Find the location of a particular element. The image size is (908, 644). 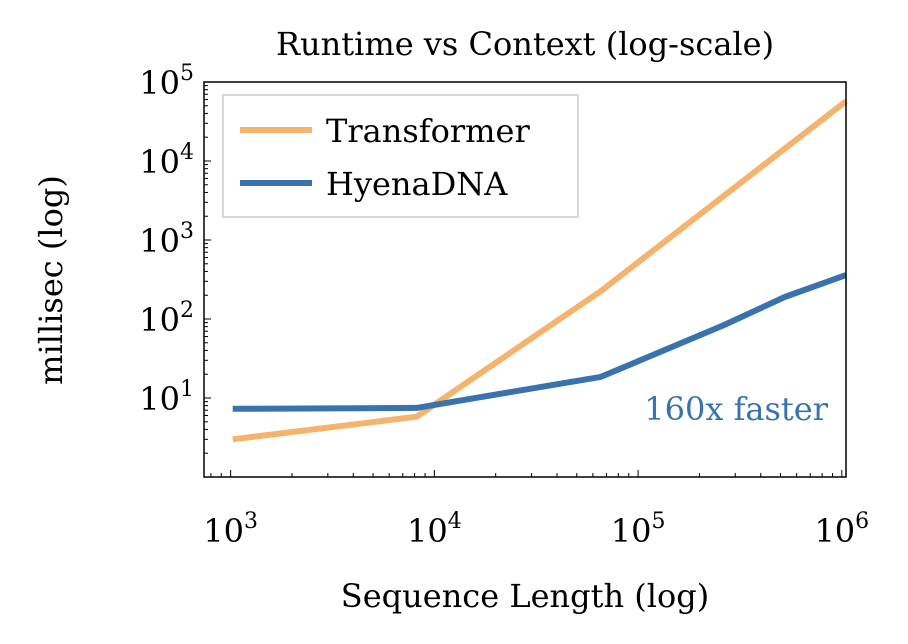

y-tick-label: 105 is located at coordinates (166, 81).